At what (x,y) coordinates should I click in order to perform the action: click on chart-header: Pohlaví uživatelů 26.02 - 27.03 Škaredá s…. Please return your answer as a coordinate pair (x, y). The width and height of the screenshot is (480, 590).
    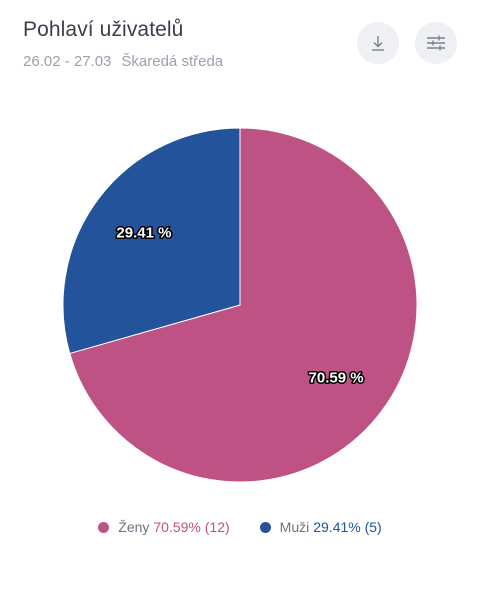
    Looking at the image, I should click on (123, 44).